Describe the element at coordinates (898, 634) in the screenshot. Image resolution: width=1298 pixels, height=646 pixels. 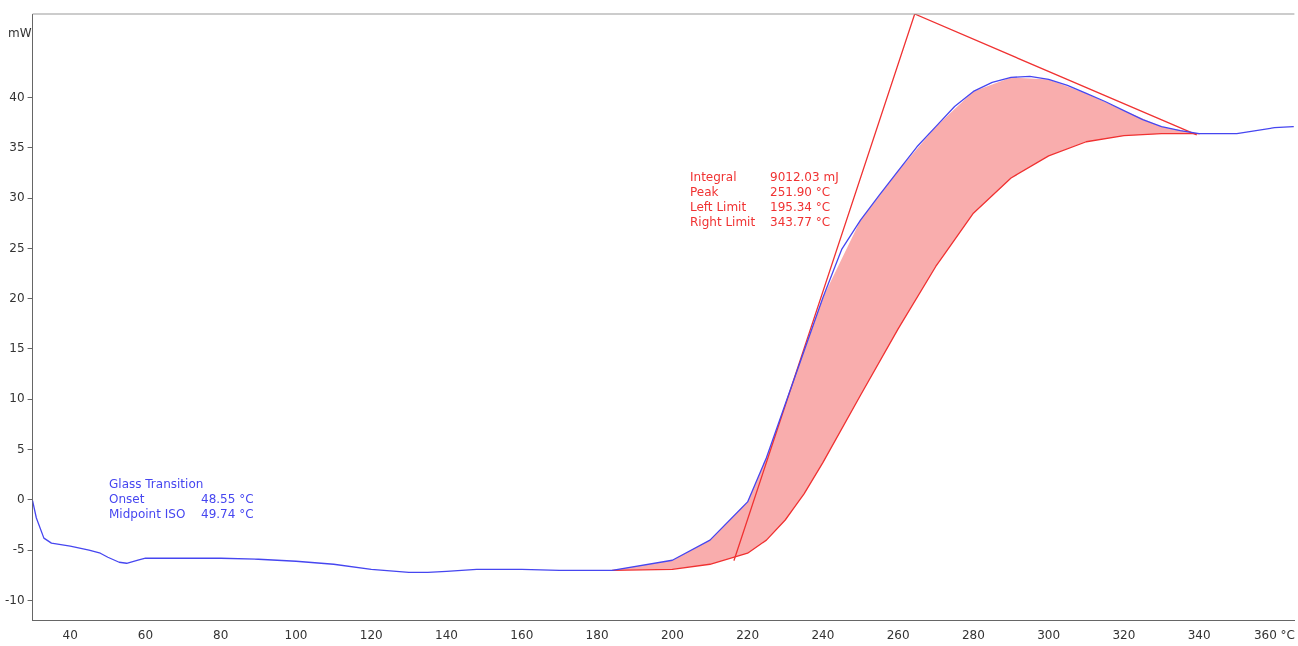
I see `x-tick-label: 260` at that location.